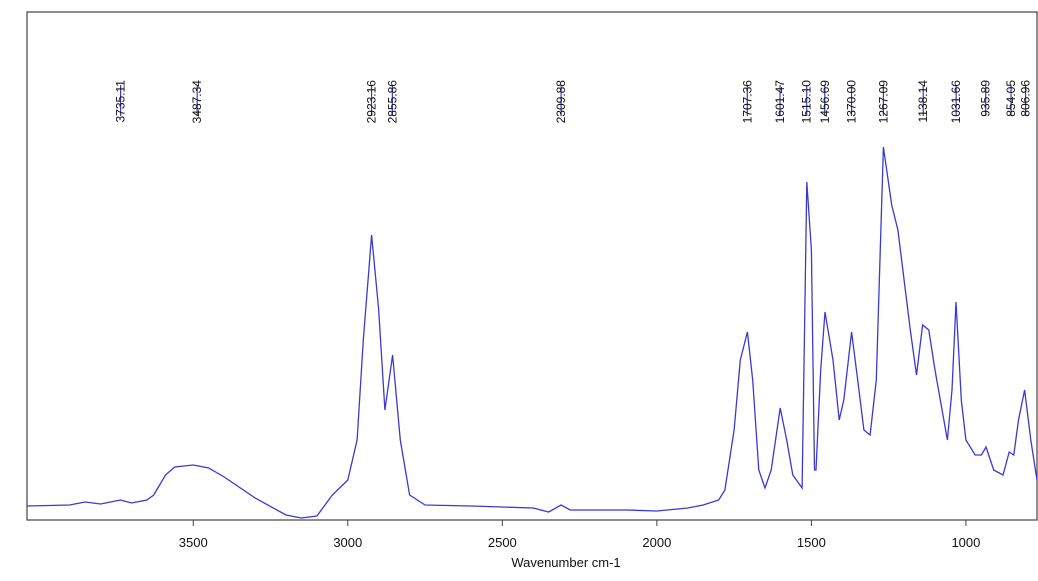 This screenshot has height=581, width=1038. I want to click on peak-label: 1601.47, so click(780, 102).